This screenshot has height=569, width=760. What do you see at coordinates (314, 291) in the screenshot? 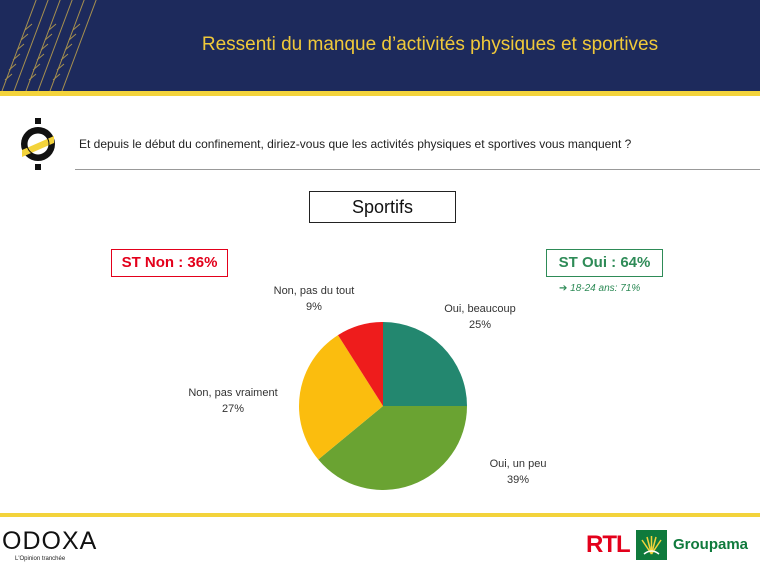
I see `slice-label: Non, pas du tout` at bounding box center [314, 291].